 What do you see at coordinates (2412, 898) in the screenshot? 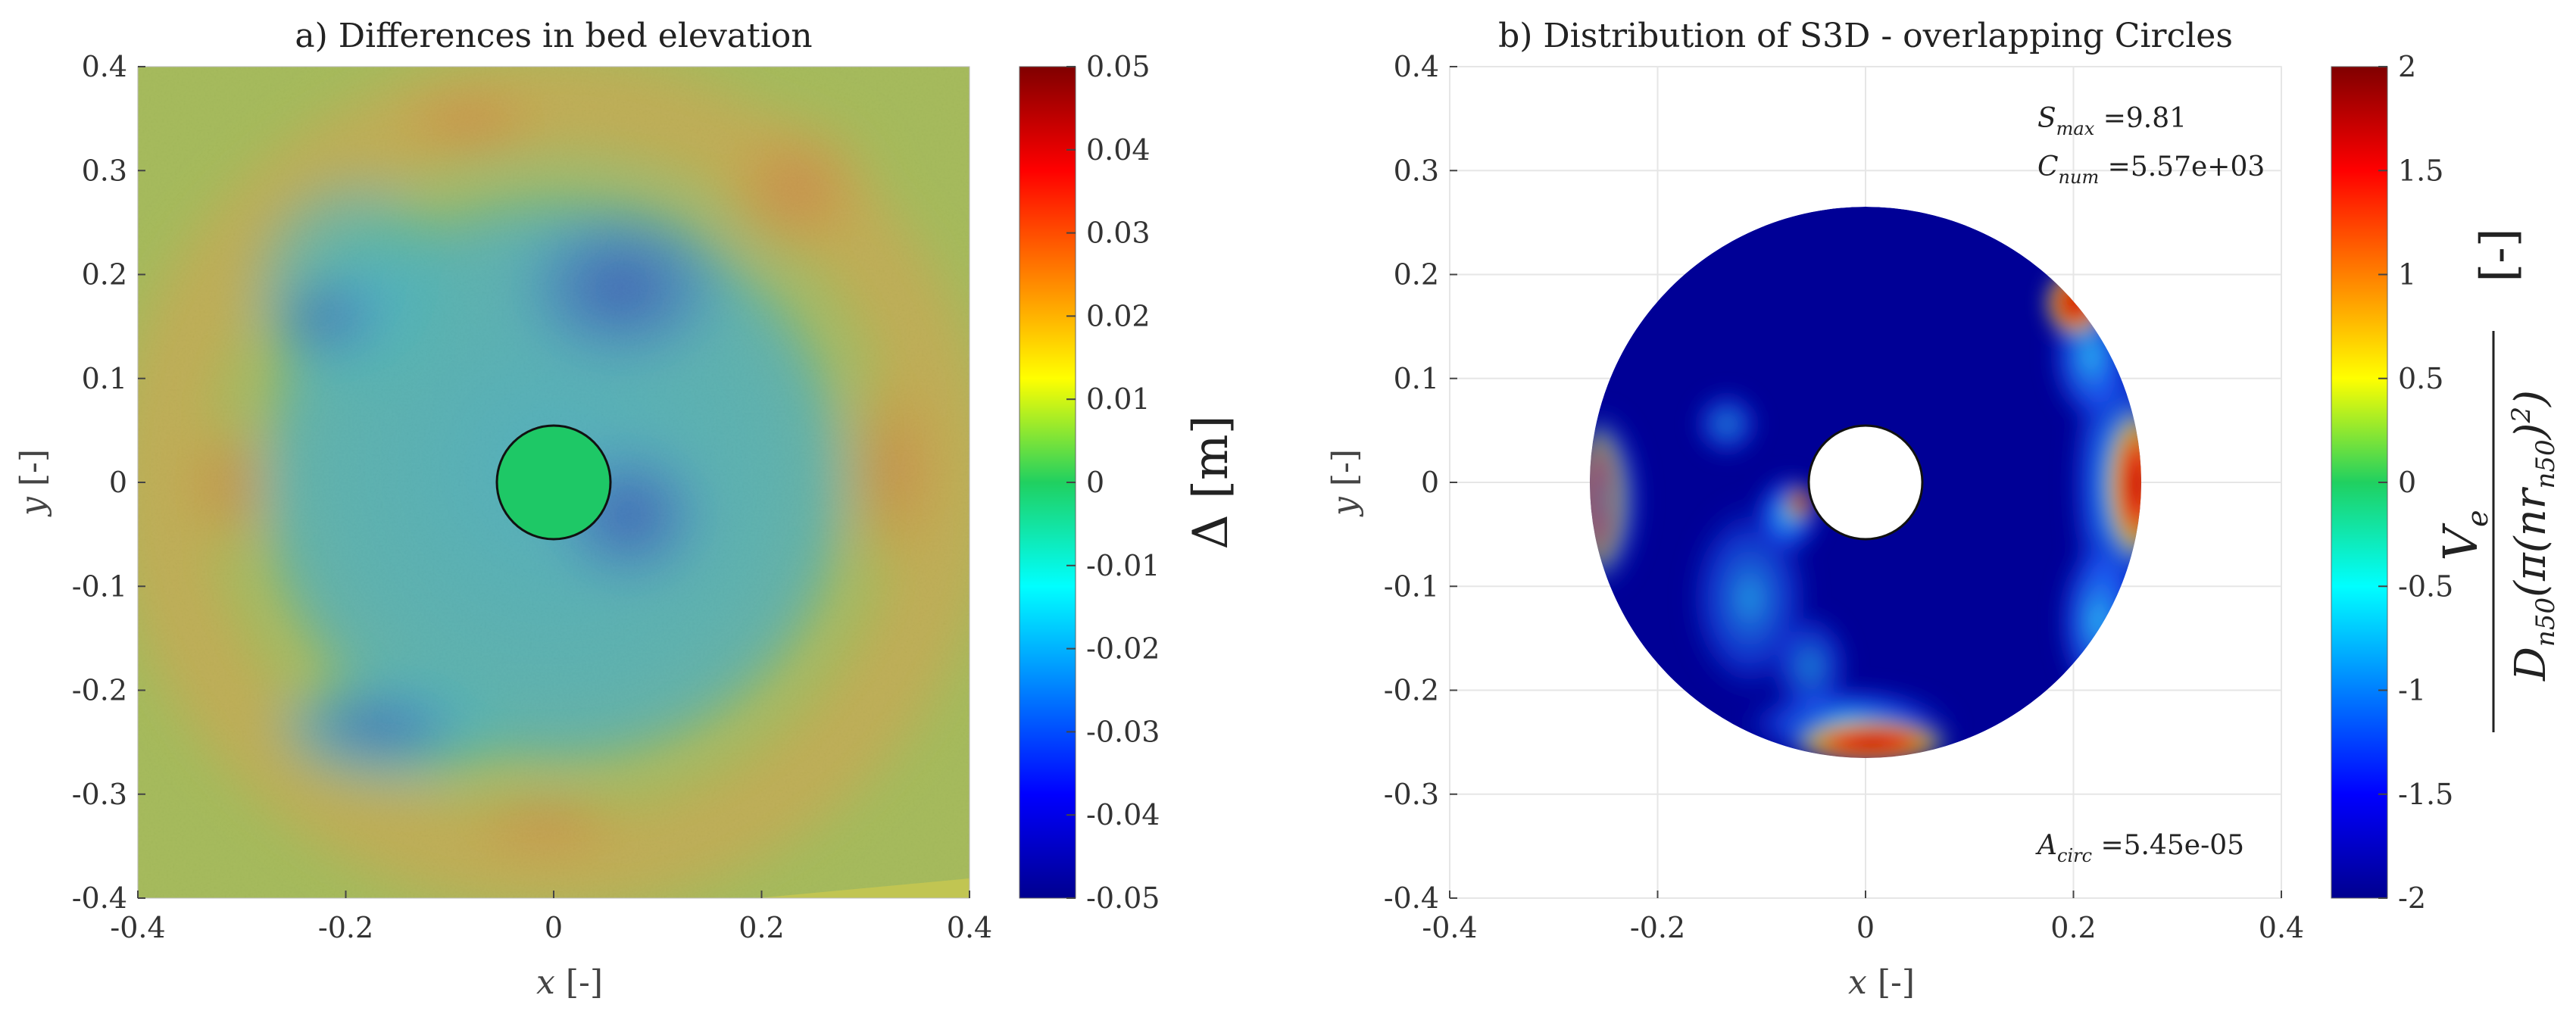
I see `colorbar-tick-label: -2` at bounding box center [2412, 898].